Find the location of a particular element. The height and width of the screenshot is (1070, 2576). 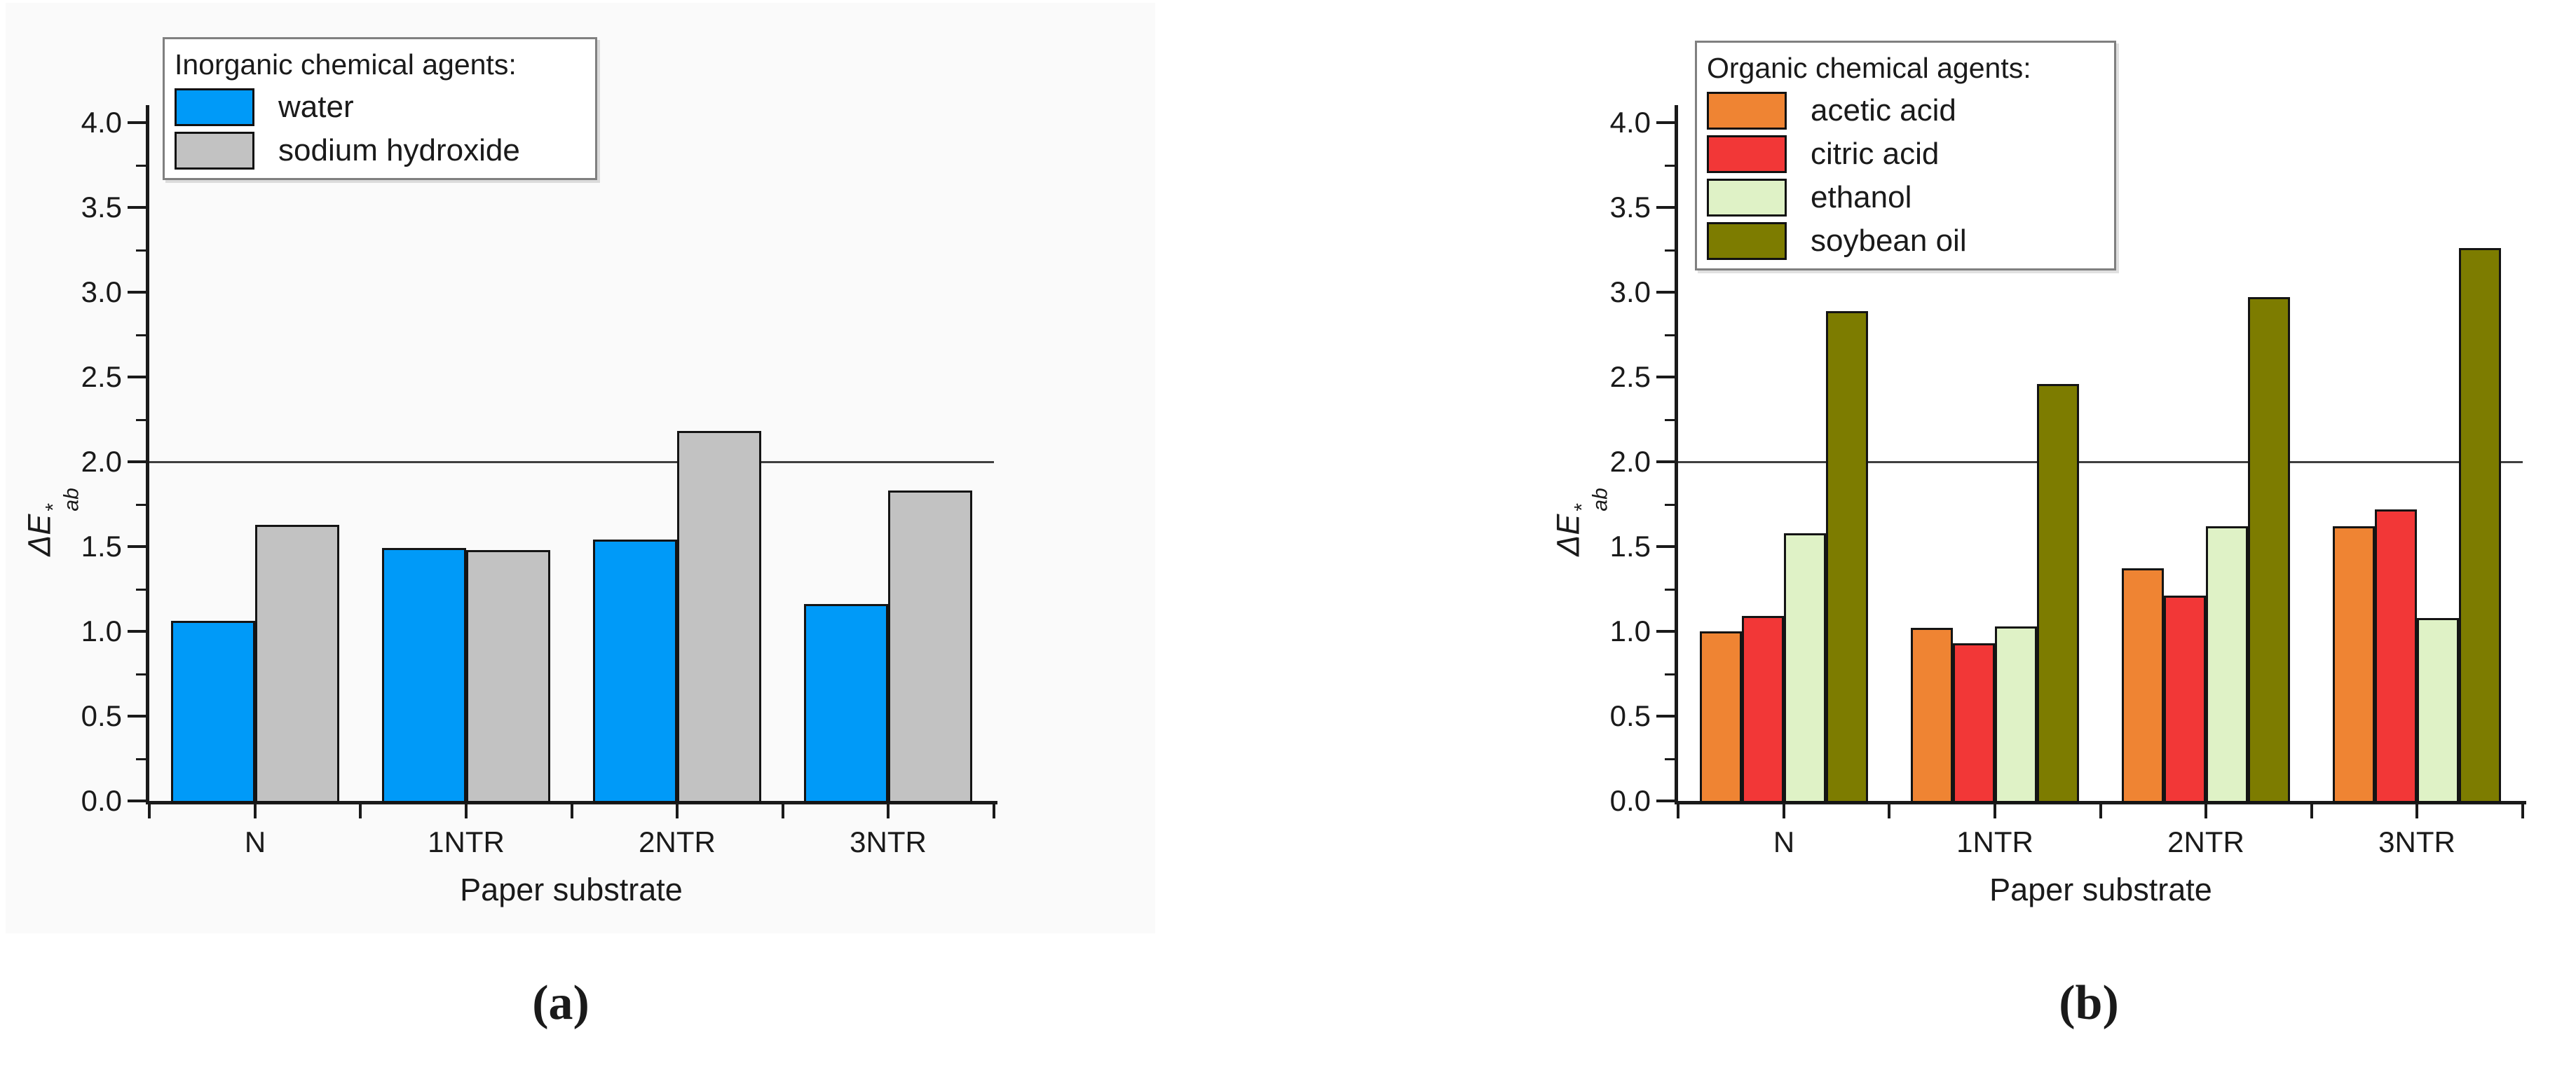

y-tick-label: 3.0 is located at coordinates (1630, 291).